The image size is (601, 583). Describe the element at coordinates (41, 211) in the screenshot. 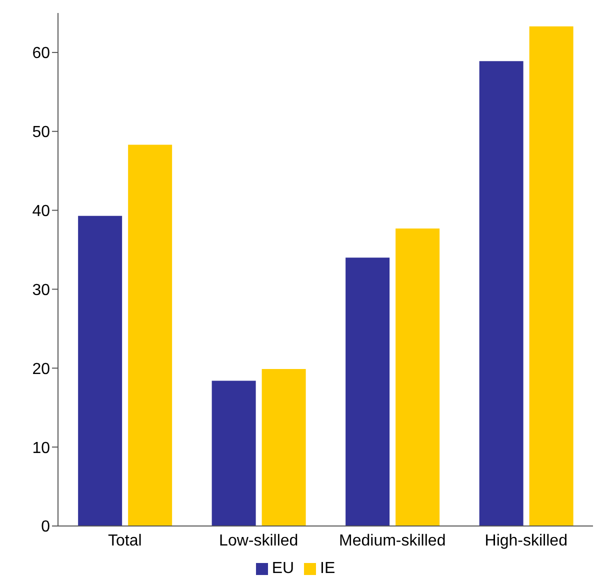

I see `y-tick-label: 40` at that location.